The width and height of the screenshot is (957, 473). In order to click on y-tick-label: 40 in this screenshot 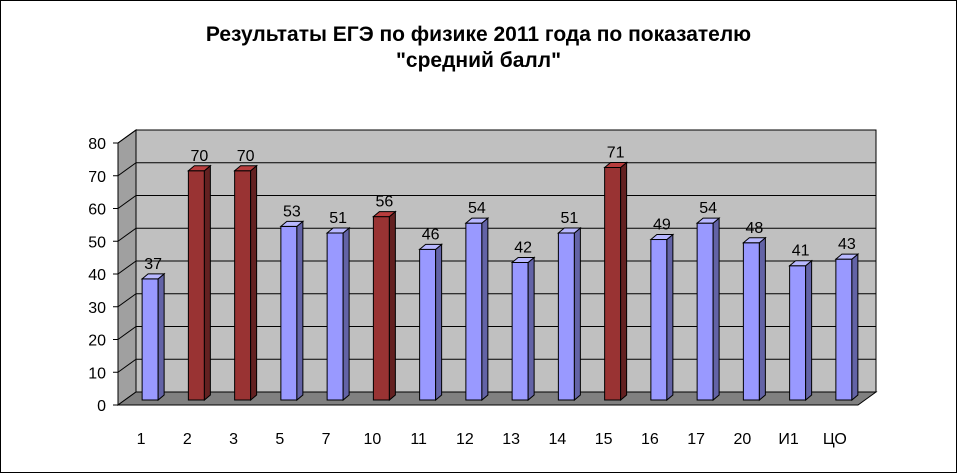, I will do `click(97, 275)`.